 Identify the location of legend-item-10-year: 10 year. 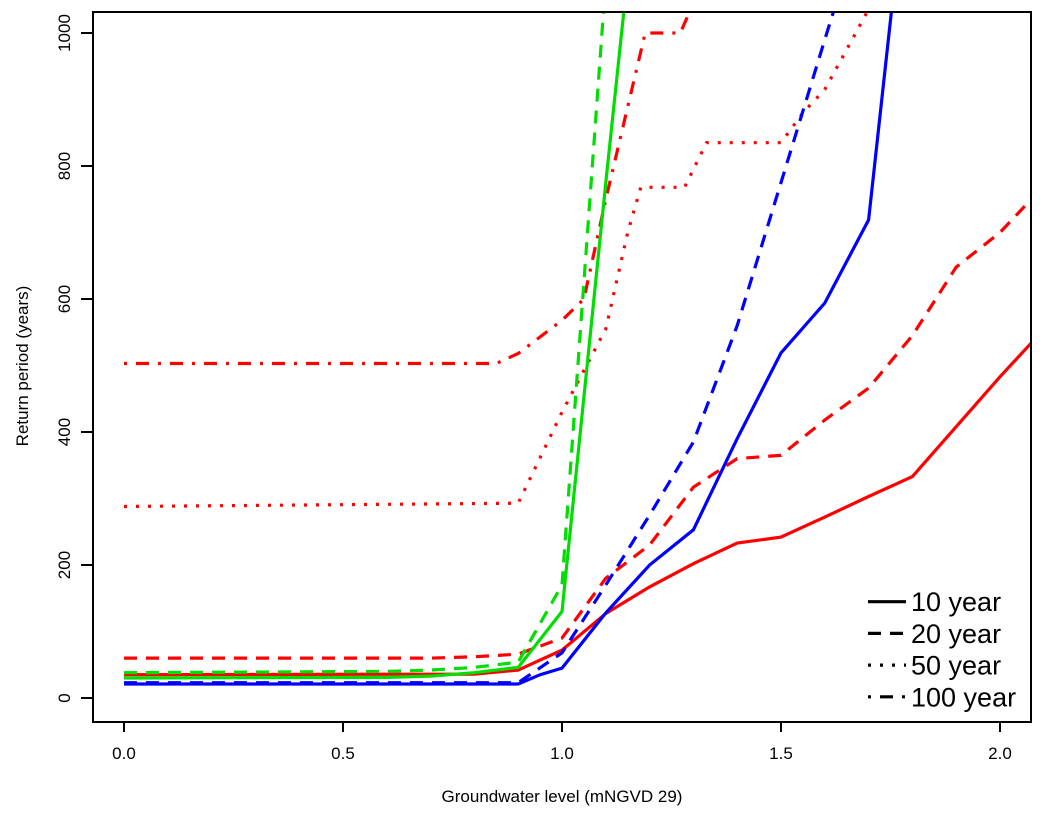
(934, 602).